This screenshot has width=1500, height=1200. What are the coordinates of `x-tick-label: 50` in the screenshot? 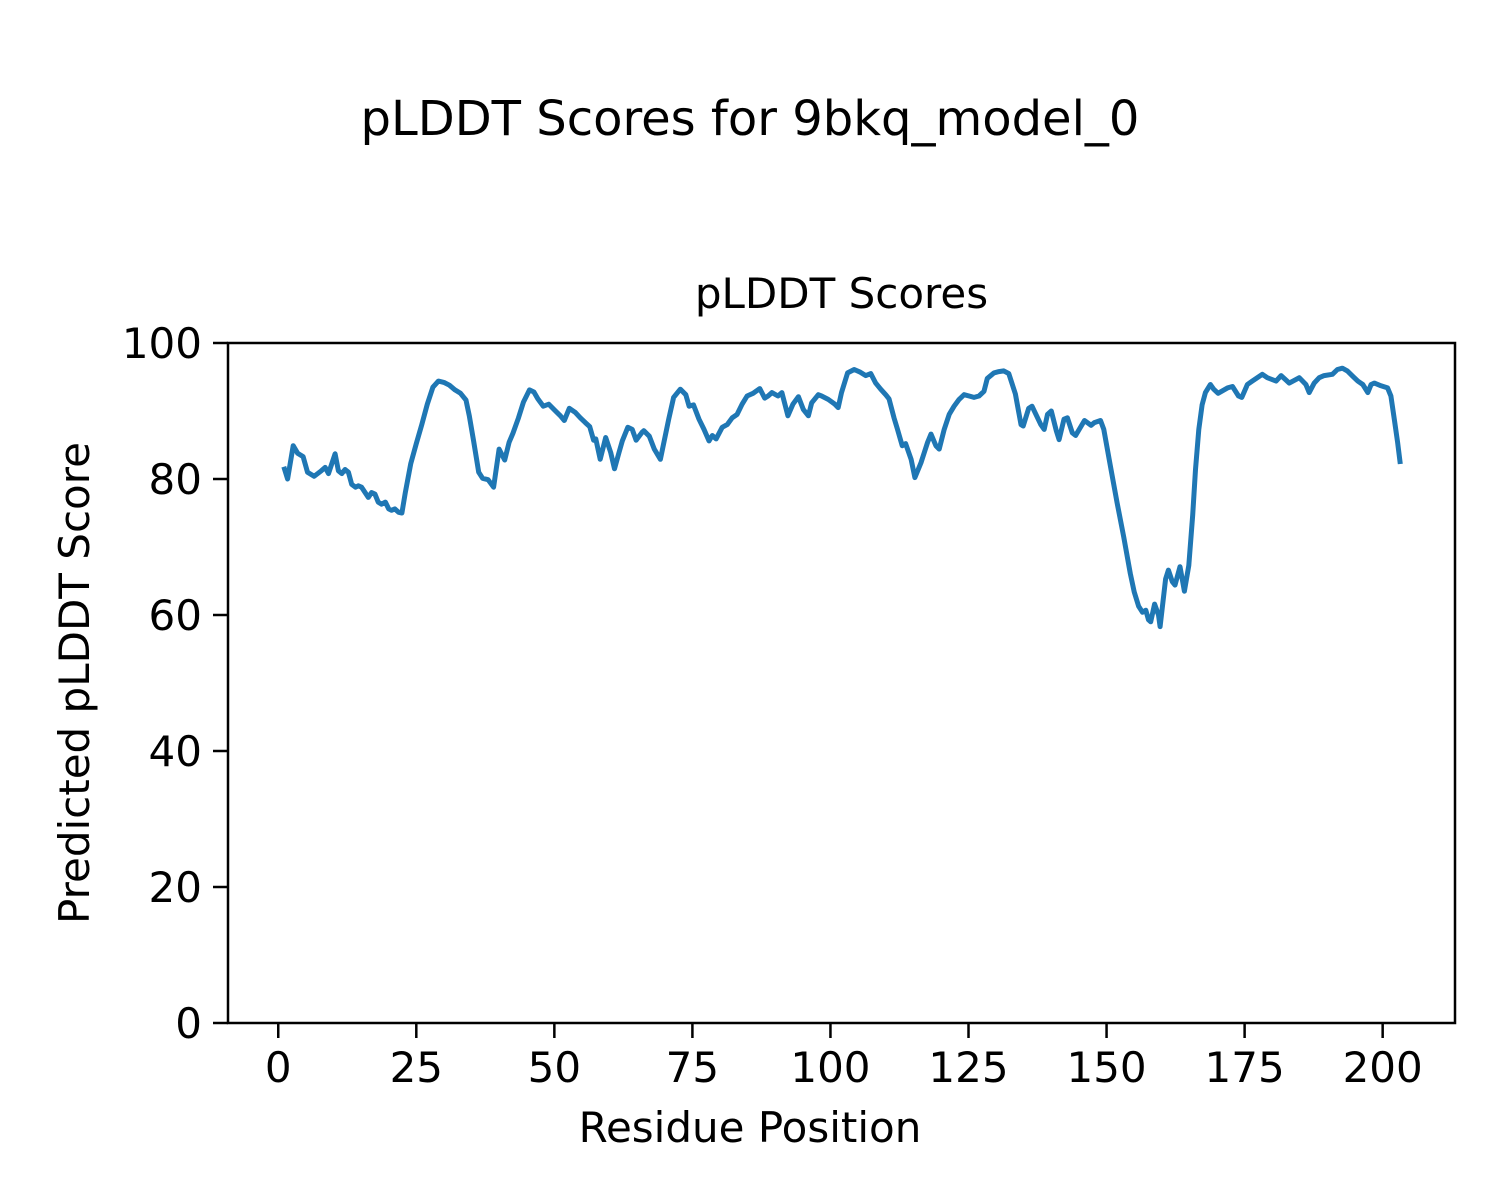 It's located at (554, 1067).